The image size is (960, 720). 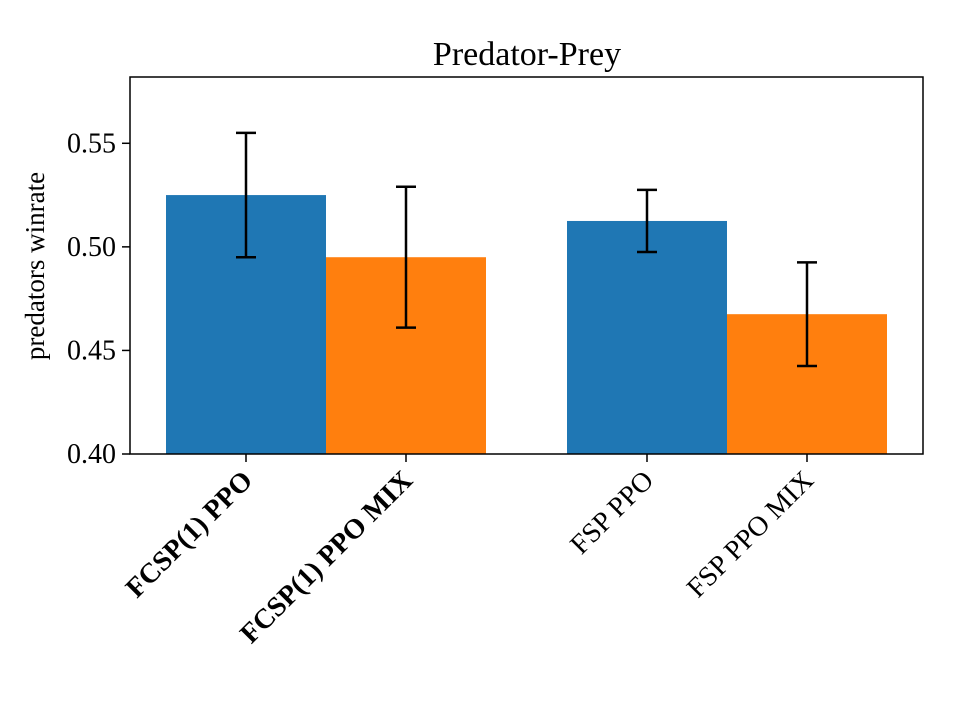 I want to click on x-tick-label: FSP PPO, so click(x=611, y=512).